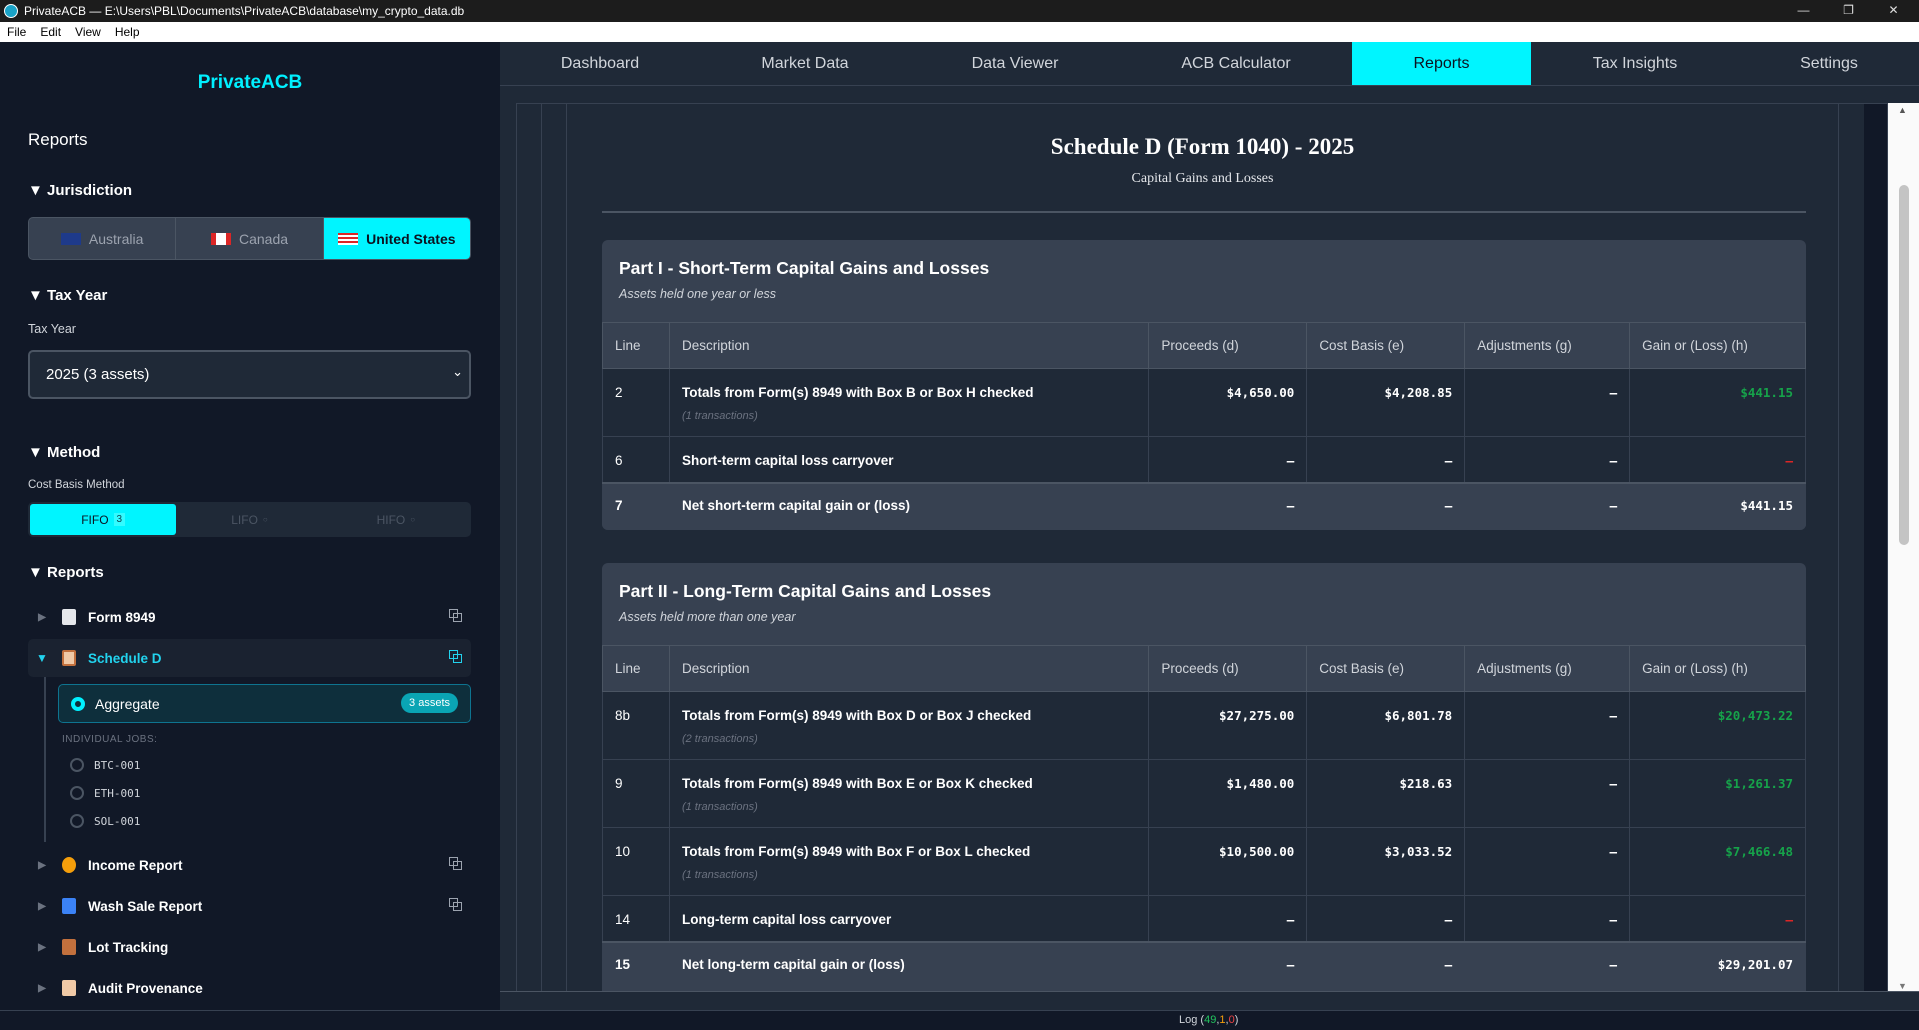 The image size is (1919, 1030). What do you see at coordinates (348, 238) in the screenshot?
I see `us-flag-icon` at bounding box center [348, 238].